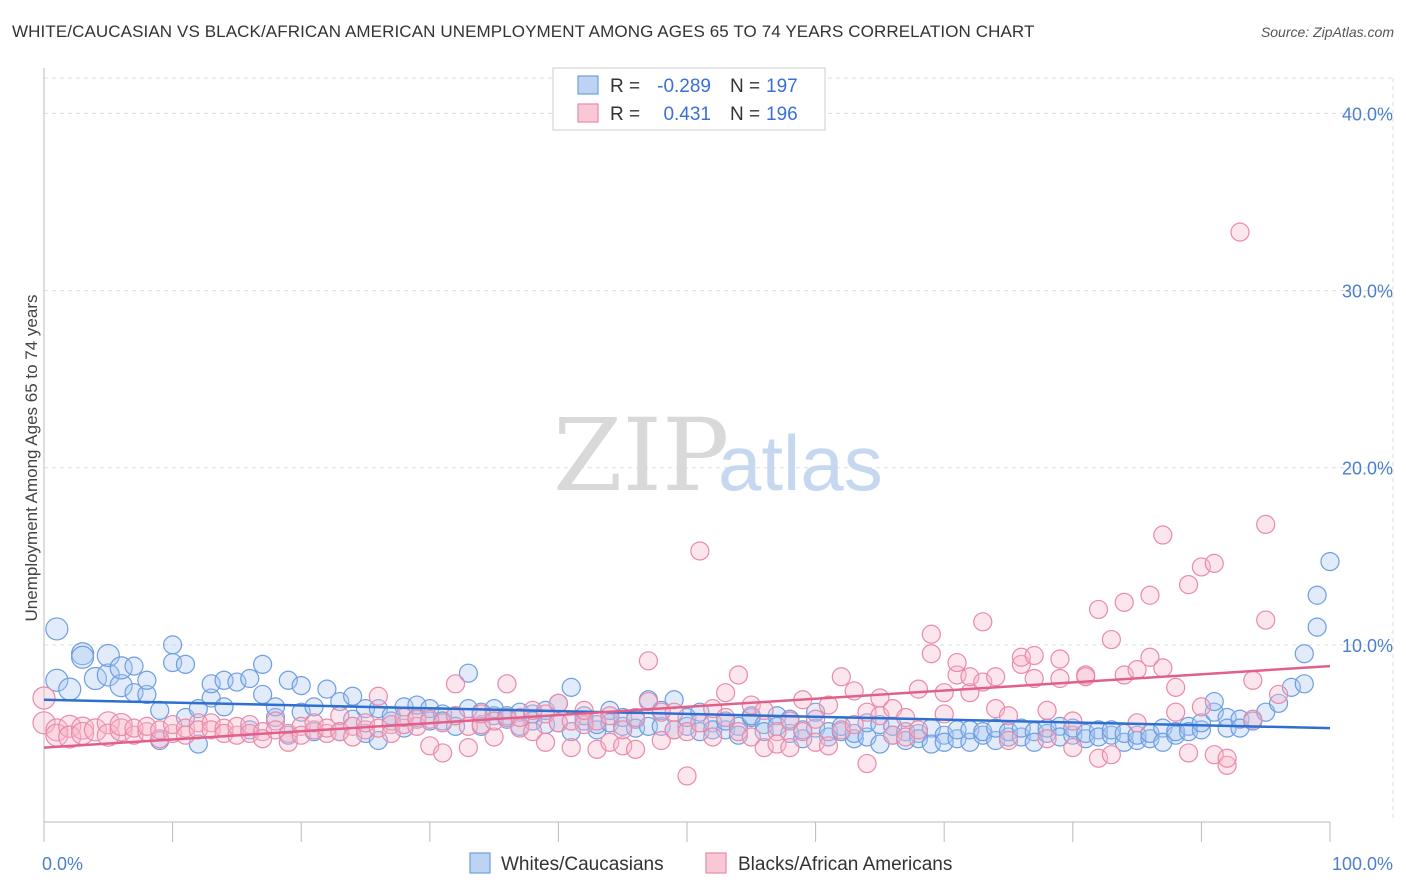 Image resolution: width=1406 pixels, height=892 pixels. What do you see at coordinates (1367, 114) in the screenshot?
I see `y-tick-label: 40.0%` at bounding box center [1367, 114].